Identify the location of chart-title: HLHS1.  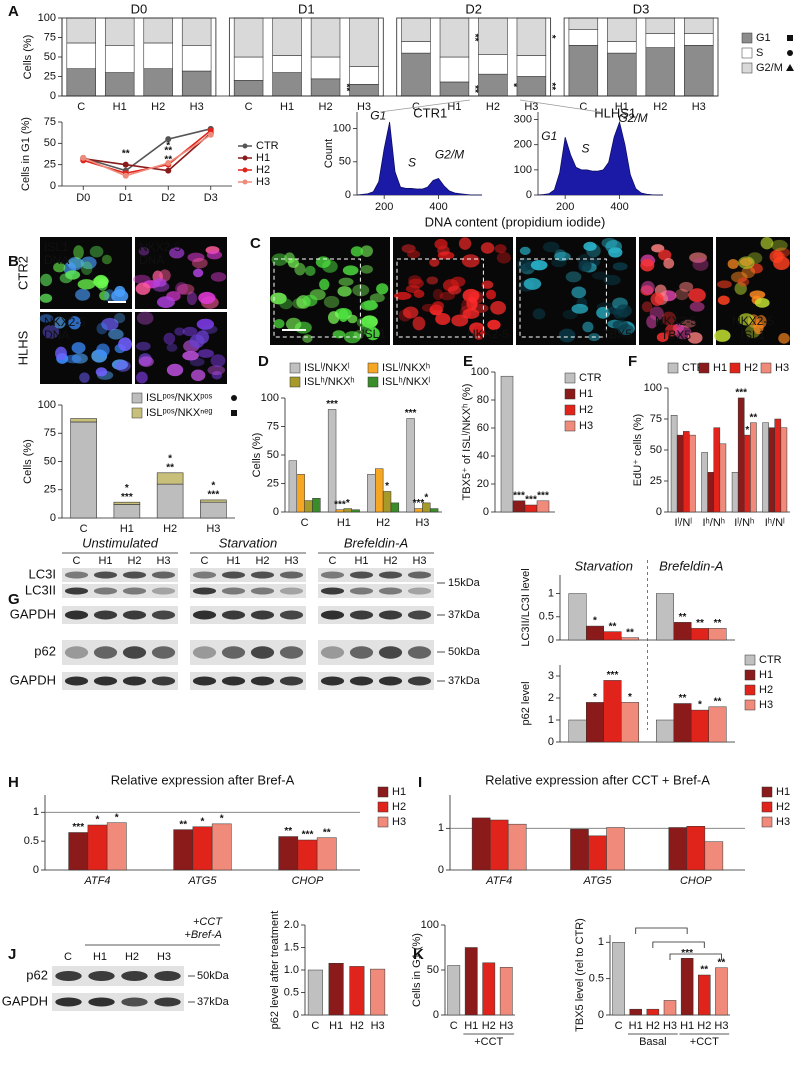
(615, 112).